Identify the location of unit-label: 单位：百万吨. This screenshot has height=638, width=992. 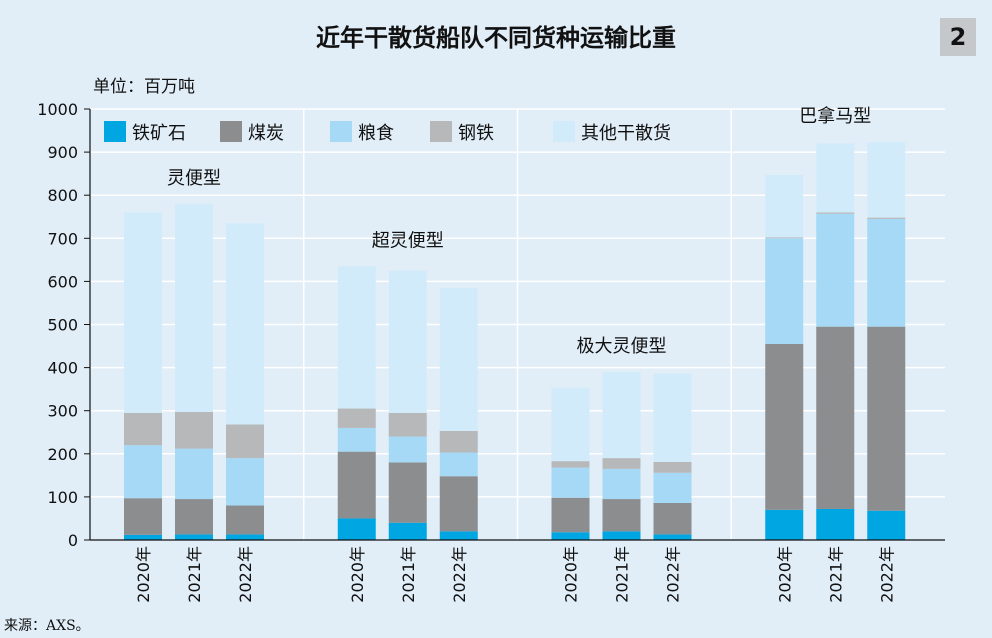
(144, 87).